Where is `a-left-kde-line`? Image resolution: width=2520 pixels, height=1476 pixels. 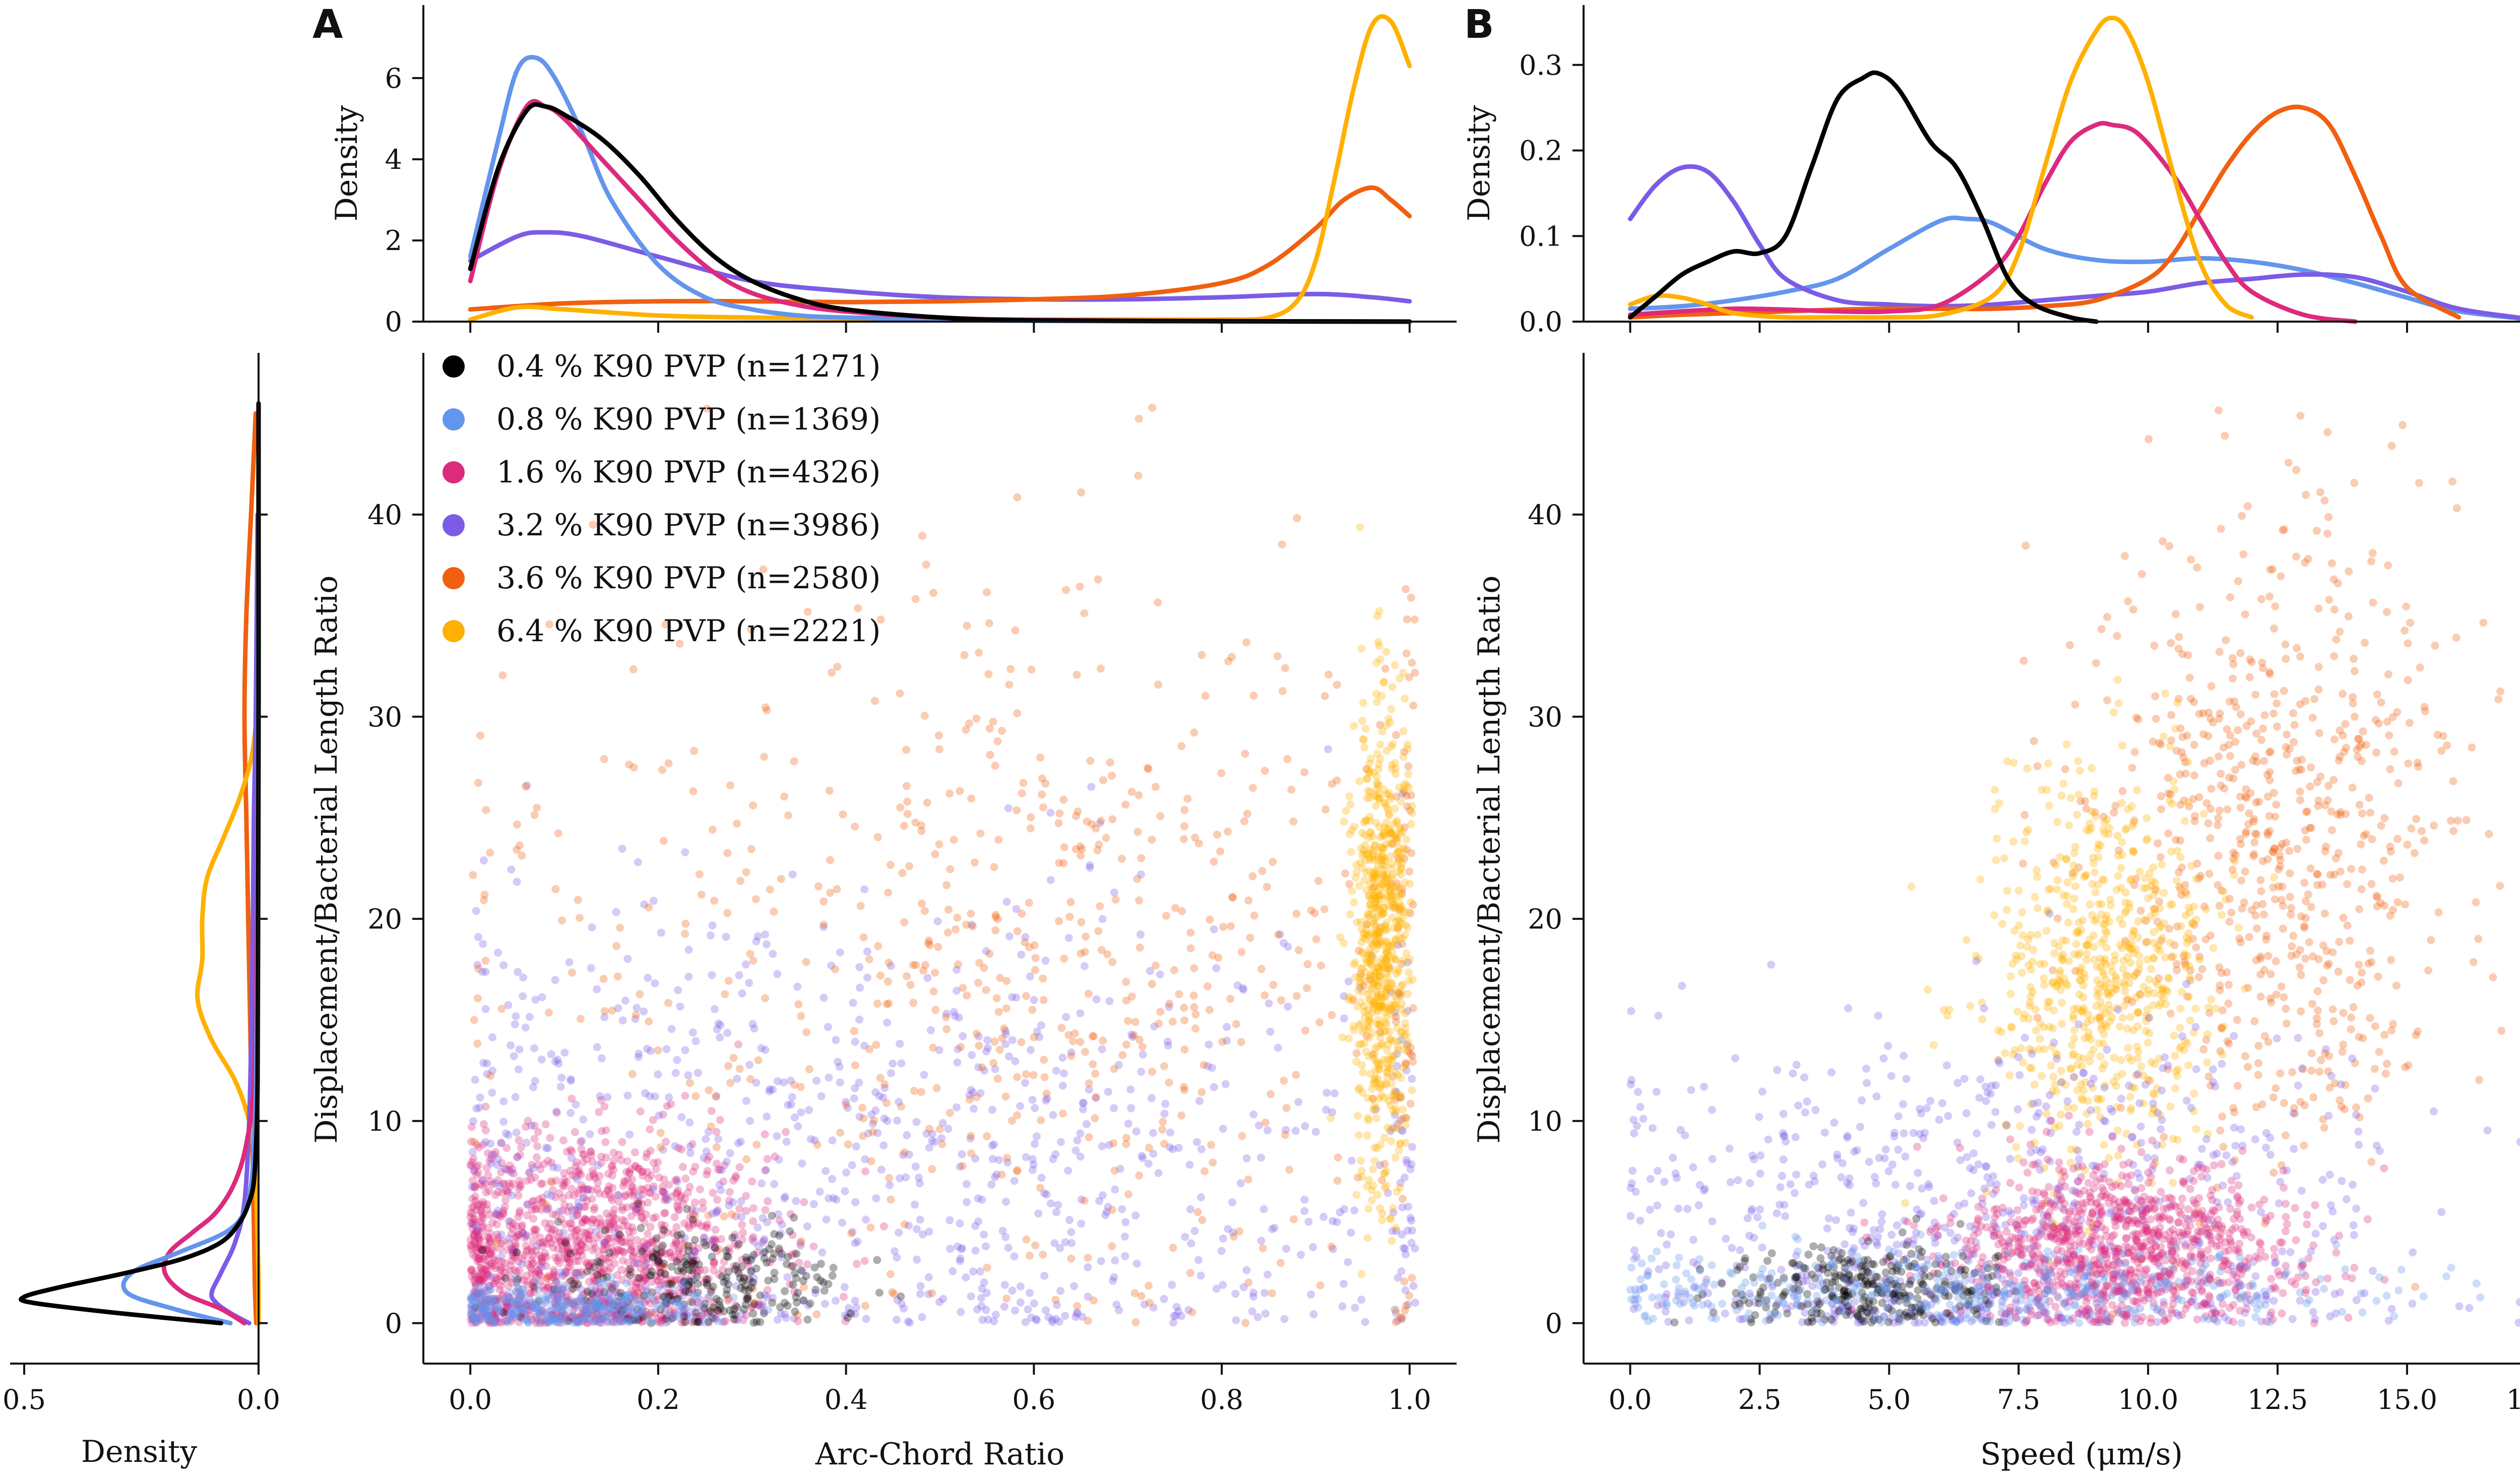
a-left-kde-line is located at coordinates (250, 868).